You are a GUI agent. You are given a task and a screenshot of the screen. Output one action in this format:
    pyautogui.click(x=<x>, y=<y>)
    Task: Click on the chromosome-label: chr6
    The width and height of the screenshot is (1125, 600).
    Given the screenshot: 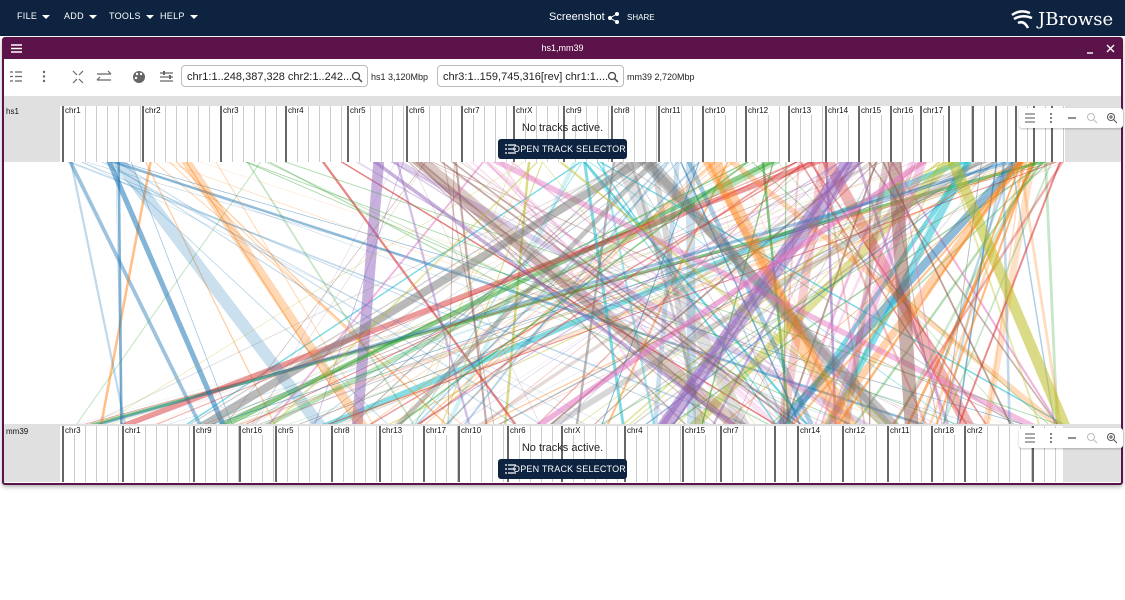 What is the action you would take?
    pyautogui.click(x=417, y=110)
    